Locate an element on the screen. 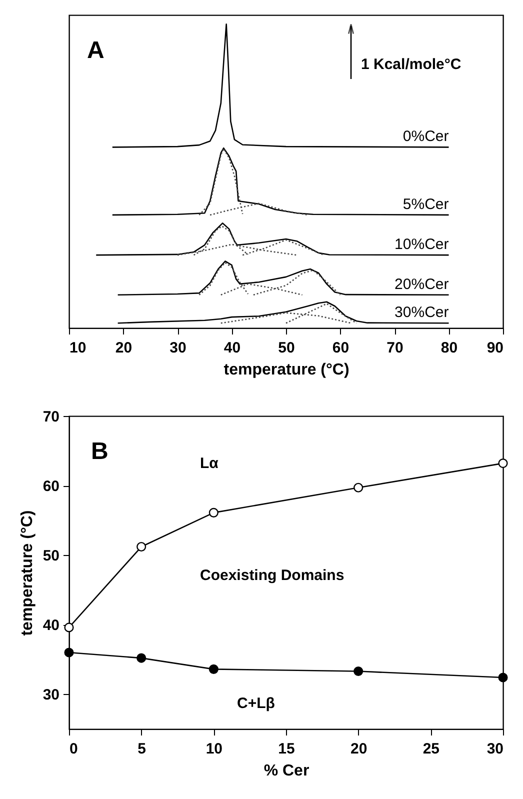  x-tick-label: 60 is located at coordinates (341, 348).